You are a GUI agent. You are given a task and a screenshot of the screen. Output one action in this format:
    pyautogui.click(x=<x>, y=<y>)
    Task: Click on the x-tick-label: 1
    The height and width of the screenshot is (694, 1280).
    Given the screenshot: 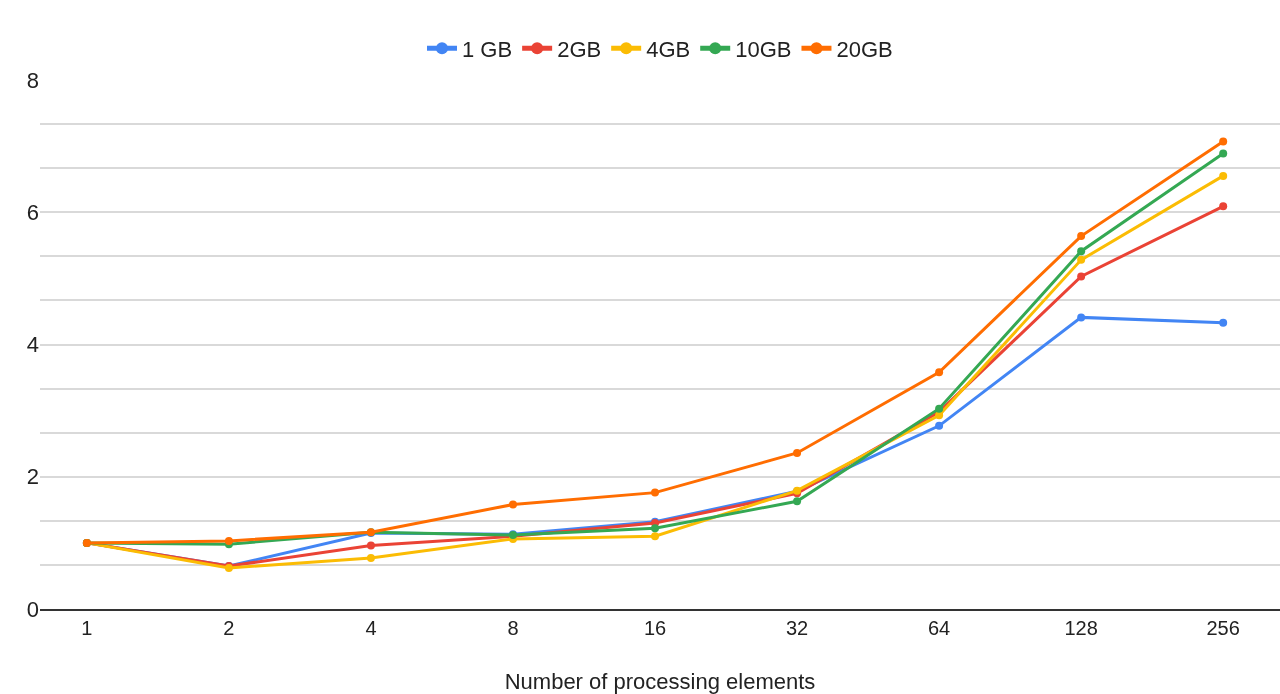 What is the action you would take?
    pyautogui.click(x=87, y=627)
    